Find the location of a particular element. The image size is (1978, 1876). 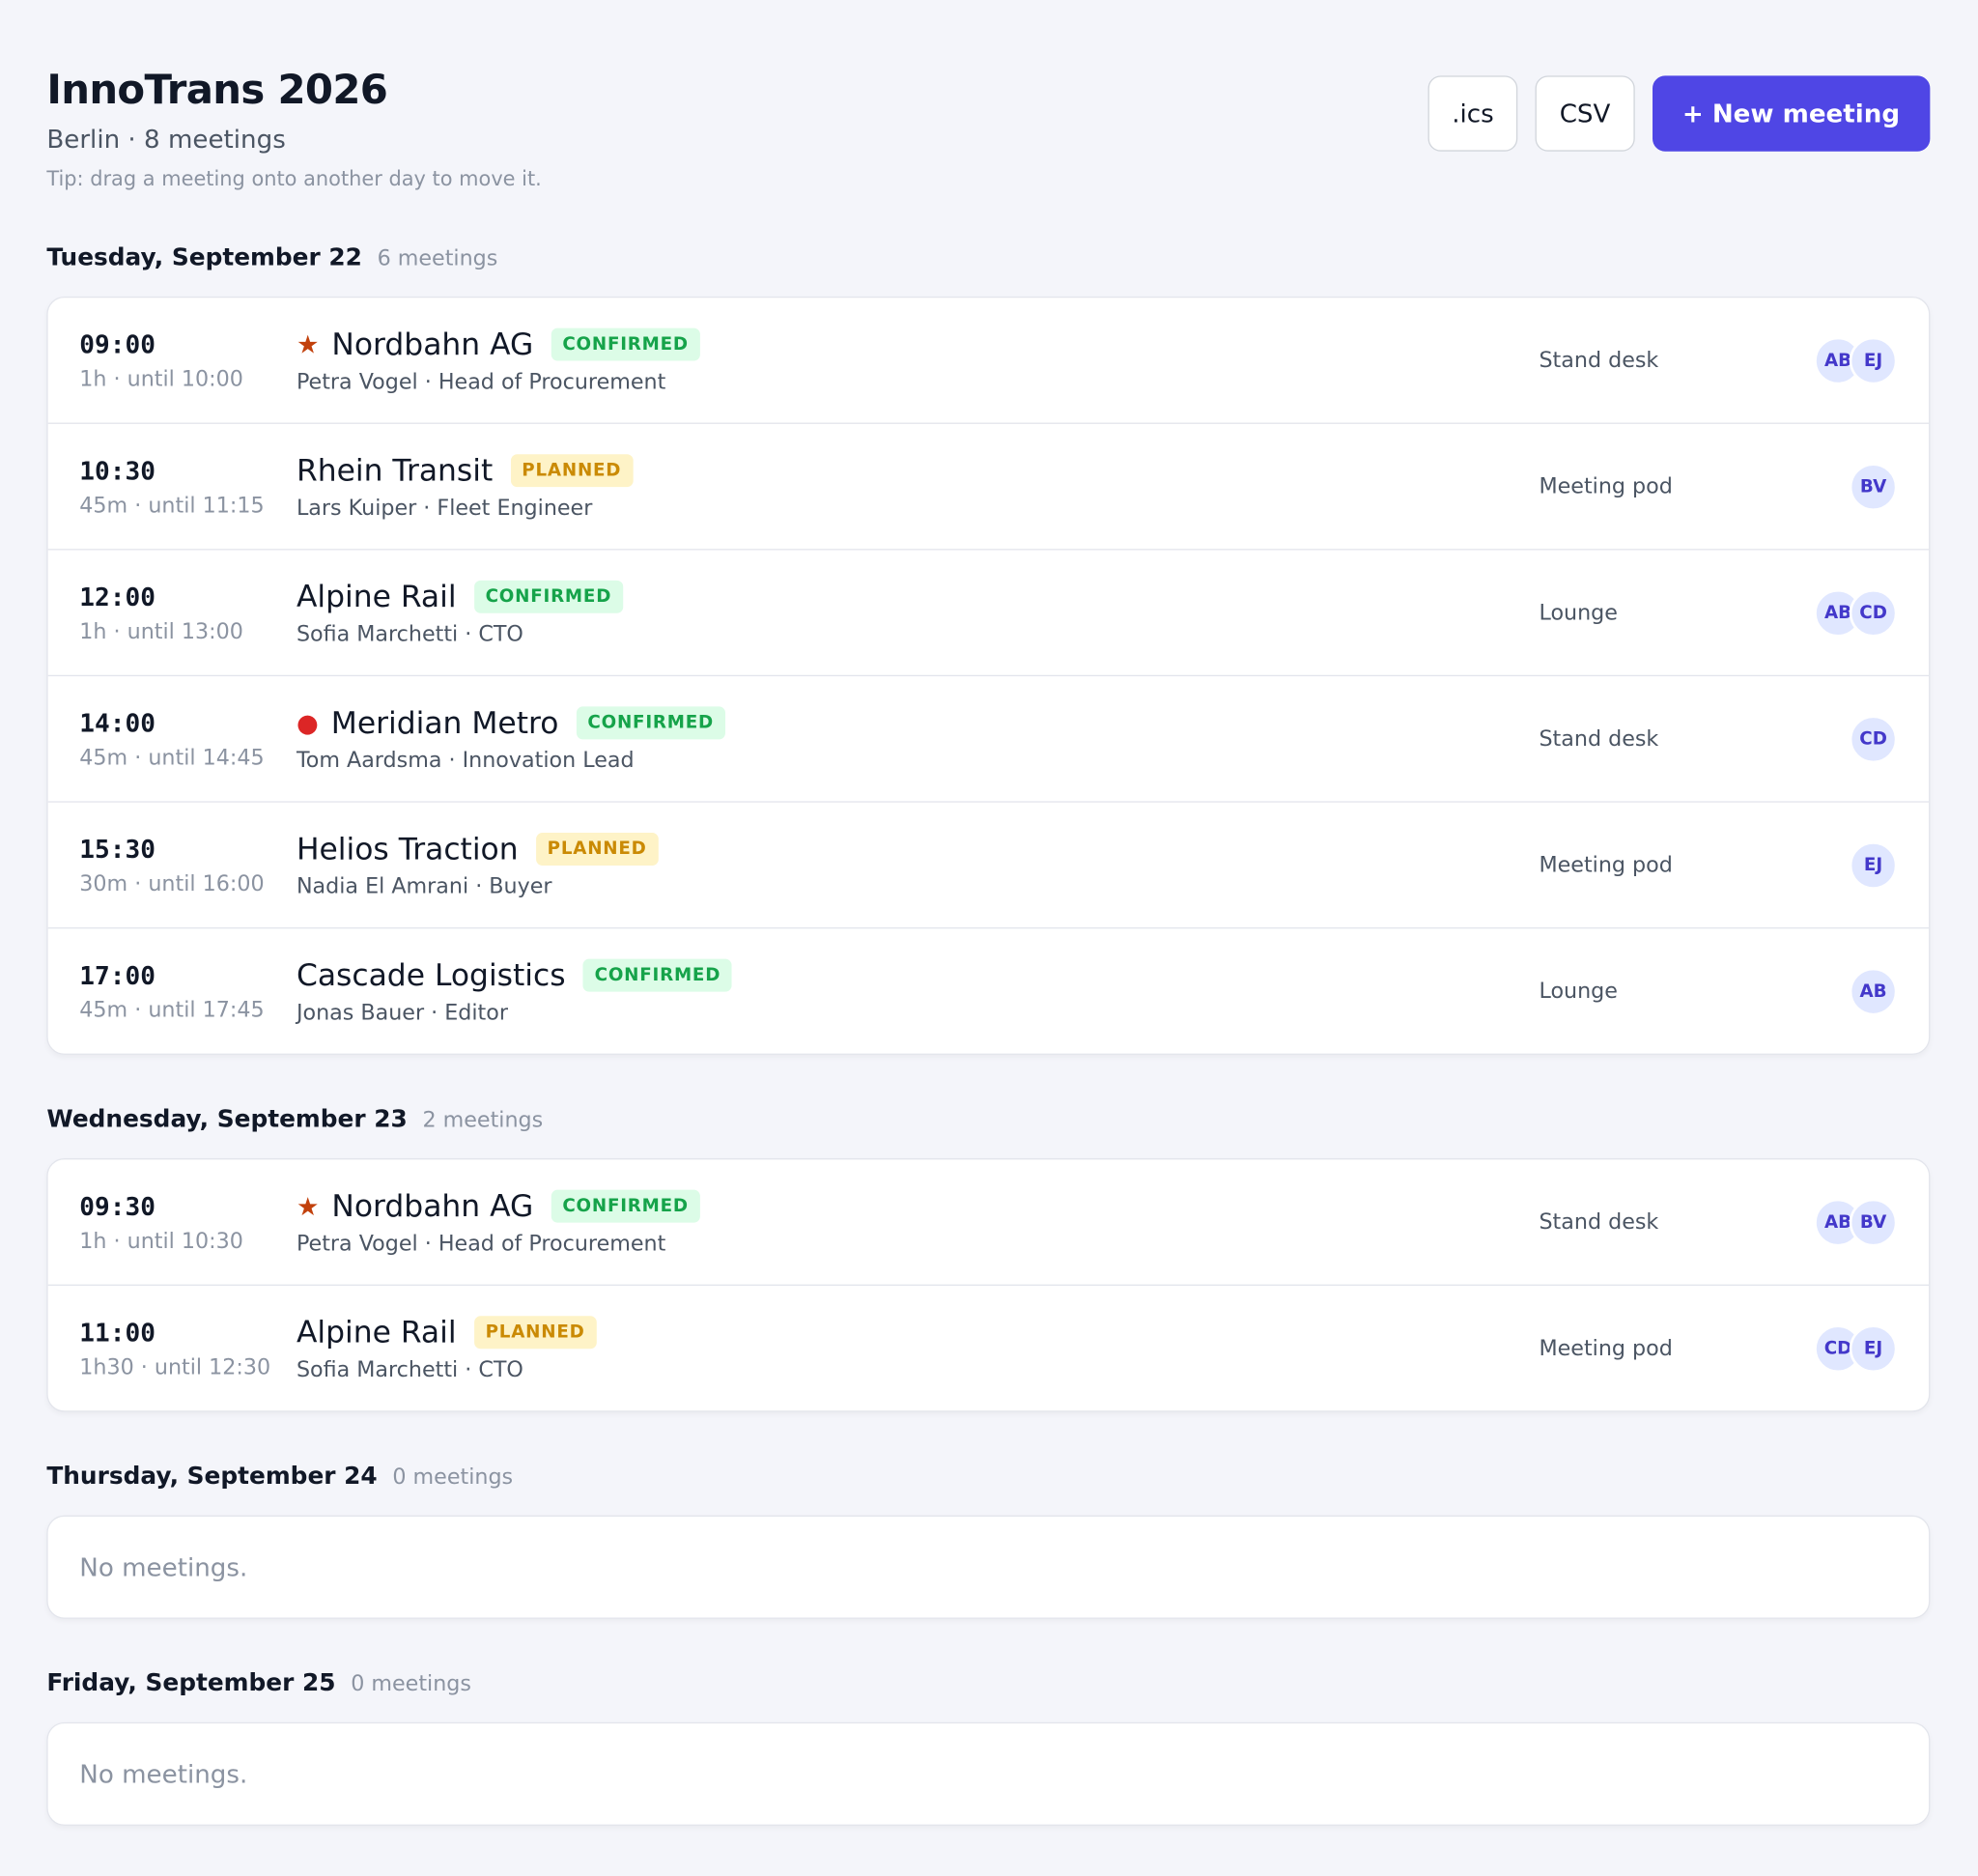

export-csv-button: CSV is located at coordinates (1585, 113).